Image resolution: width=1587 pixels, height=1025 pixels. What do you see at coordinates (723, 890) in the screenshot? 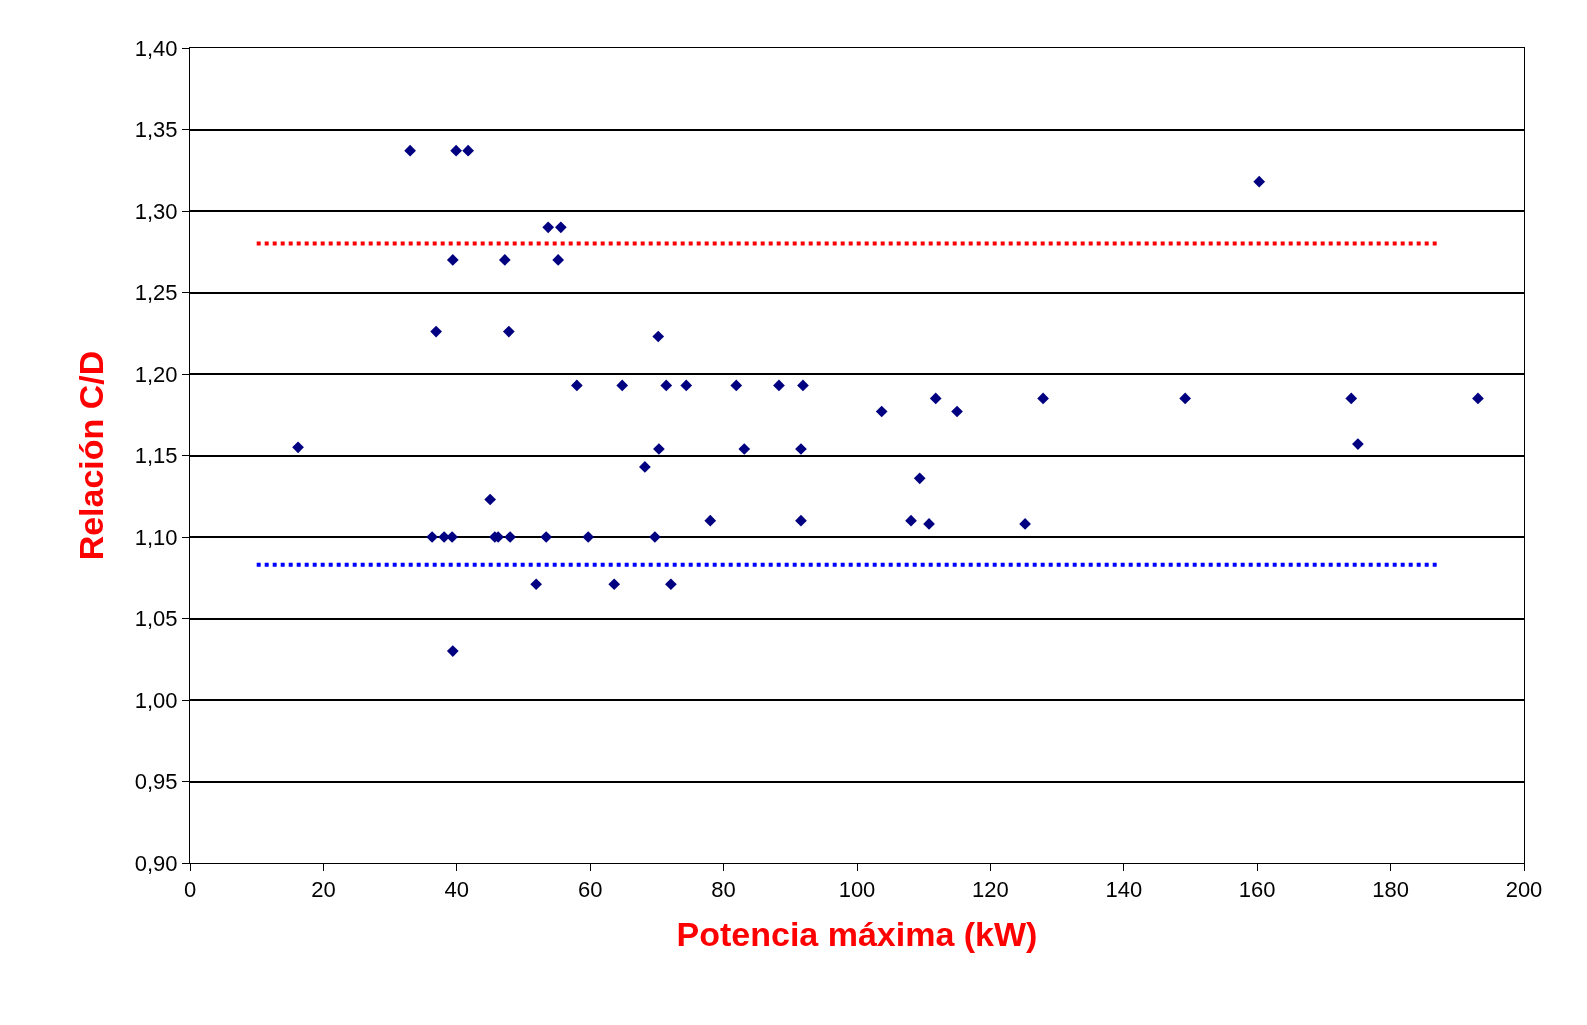
I see `x-tick-label: 80` at bounding box center [723, 890].